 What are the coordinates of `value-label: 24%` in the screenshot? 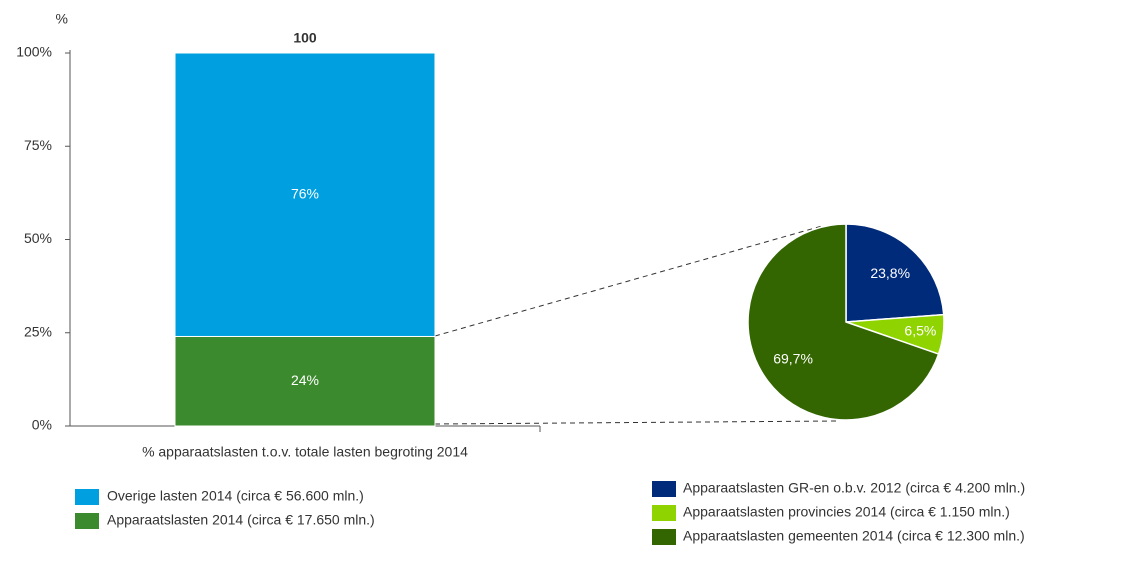 It's located at (305, 380).